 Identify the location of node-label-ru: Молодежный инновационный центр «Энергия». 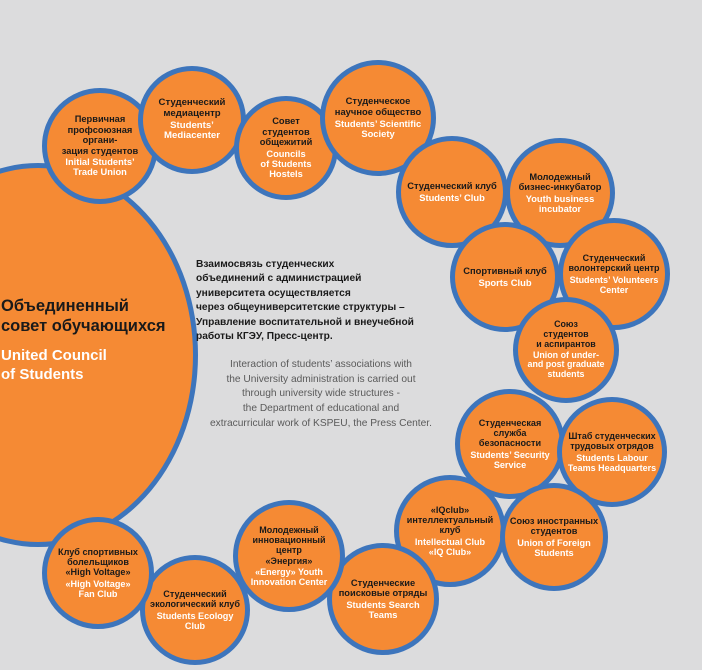
(289, 545).